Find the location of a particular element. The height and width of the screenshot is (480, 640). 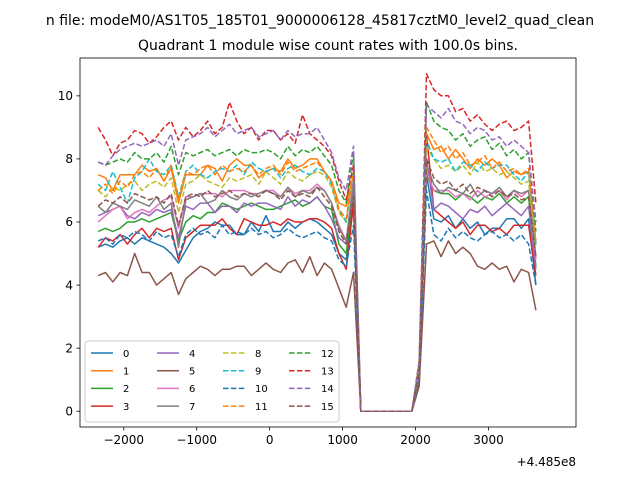

y-tick-label: 0 is located at coordinates (69, 411).